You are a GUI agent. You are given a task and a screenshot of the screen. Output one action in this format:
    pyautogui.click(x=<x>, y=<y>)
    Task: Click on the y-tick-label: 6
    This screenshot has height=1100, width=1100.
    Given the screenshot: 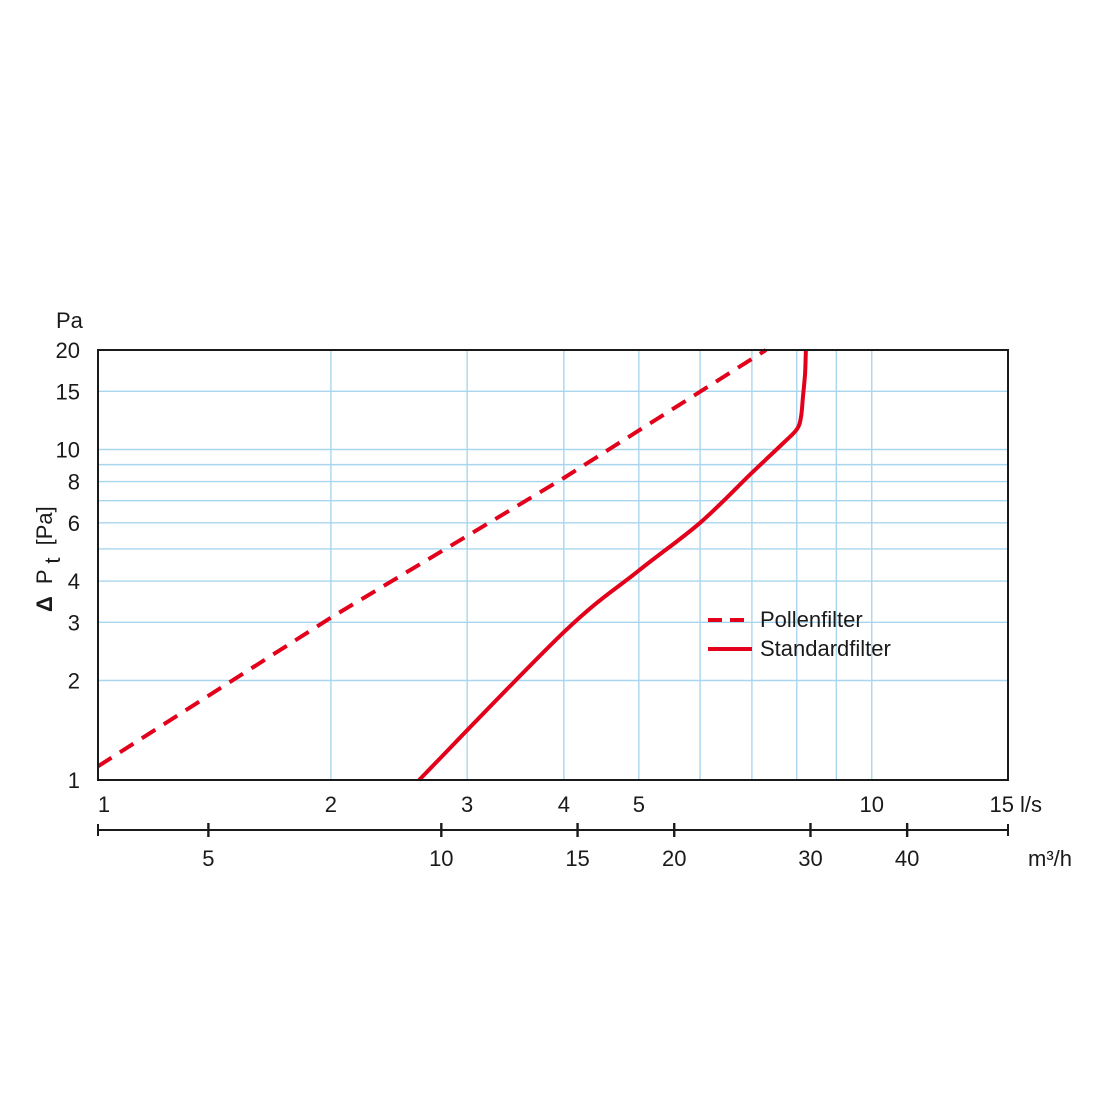 What is the action you would take?
    pyautogui.click(x=74, y=523)
    